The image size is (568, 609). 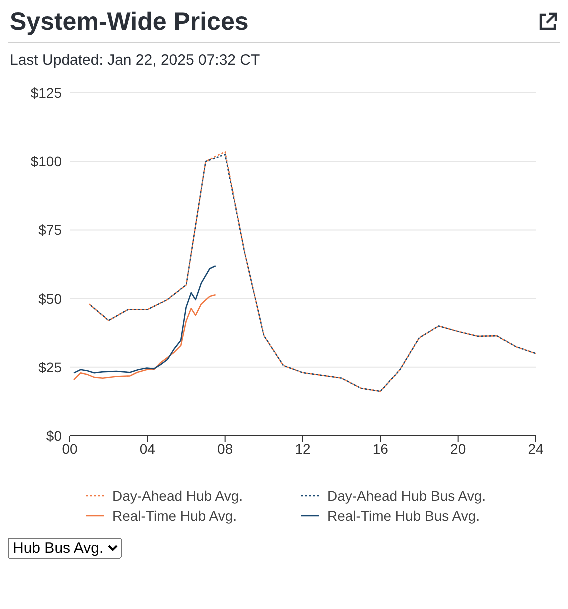 I want to click on x-tick-label: 08, so click(x=226, y=448).